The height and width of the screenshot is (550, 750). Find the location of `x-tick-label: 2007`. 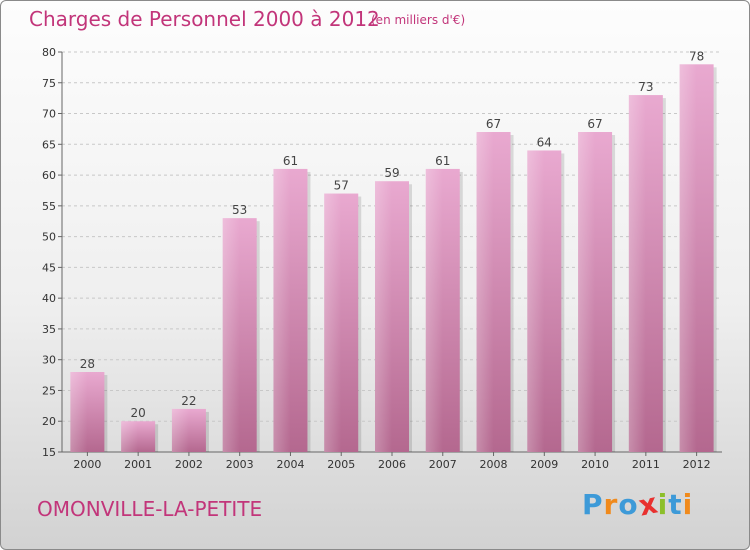

x-tick-label: 2007 is located at coordinates (443, 464).